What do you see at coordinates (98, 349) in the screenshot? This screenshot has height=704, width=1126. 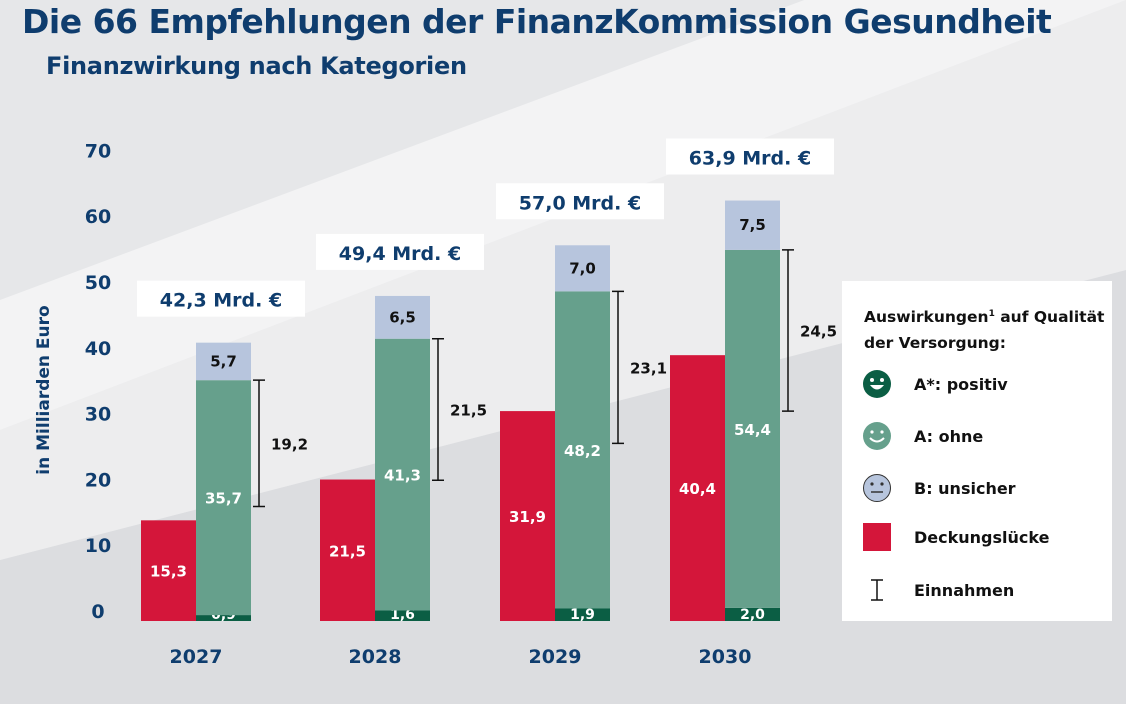 I see `y-tick-label: 40` at bounding box center [98, 349].